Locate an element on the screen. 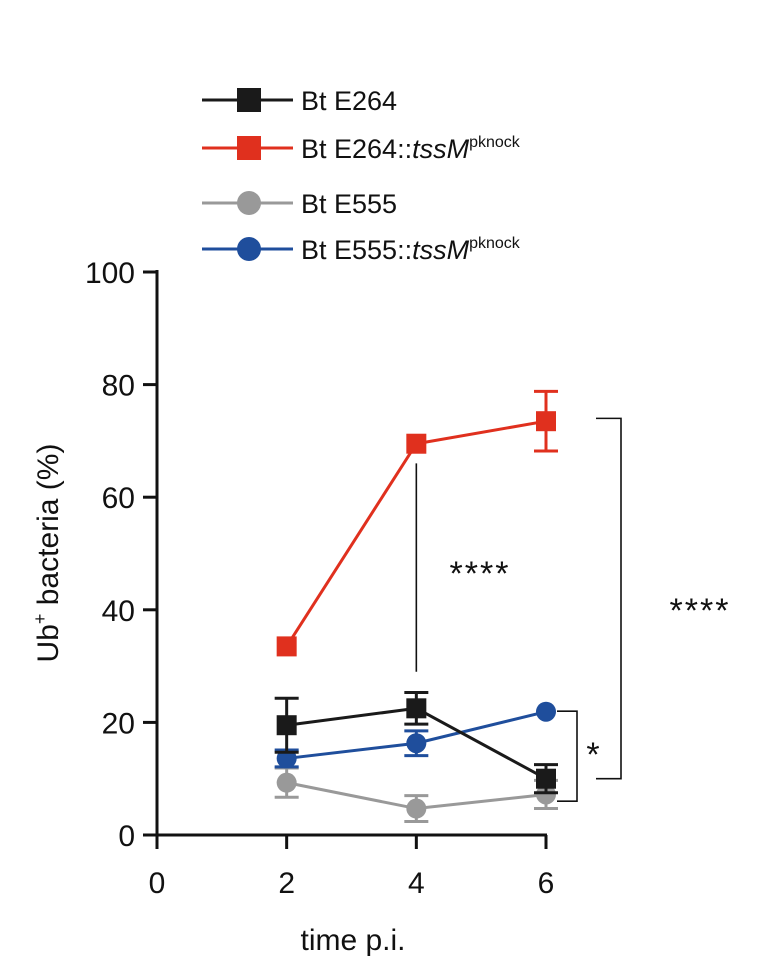 The height and width of the screenshot is (977, 768). y-tick-label: 40 is located at coordinates (118, 611).